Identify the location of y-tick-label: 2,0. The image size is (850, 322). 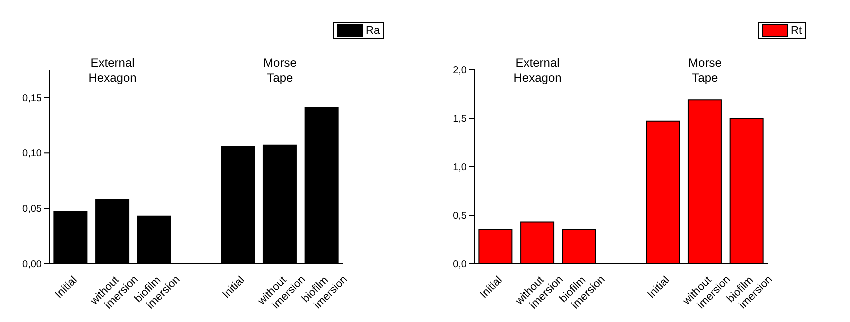
(460, 71).